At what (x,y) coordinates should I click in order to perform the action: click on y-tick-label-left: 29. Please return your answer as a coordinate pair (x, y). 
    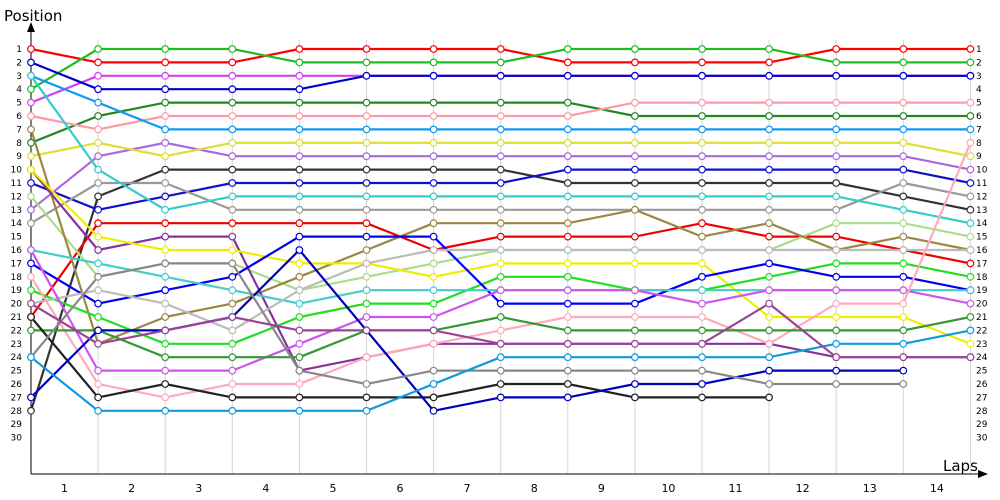
    Looking at the image, I should click on (17, 425).